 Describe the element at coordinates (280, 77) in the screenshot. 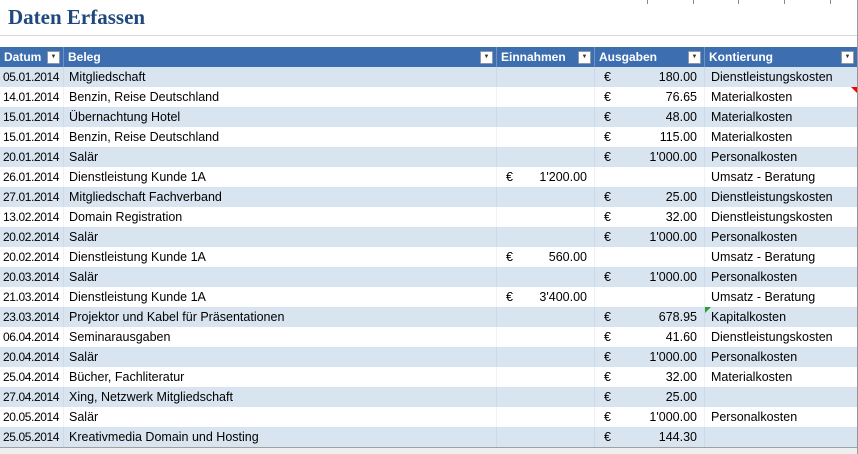

I see `cell-beleg: Mitgliedschaft` at that location.